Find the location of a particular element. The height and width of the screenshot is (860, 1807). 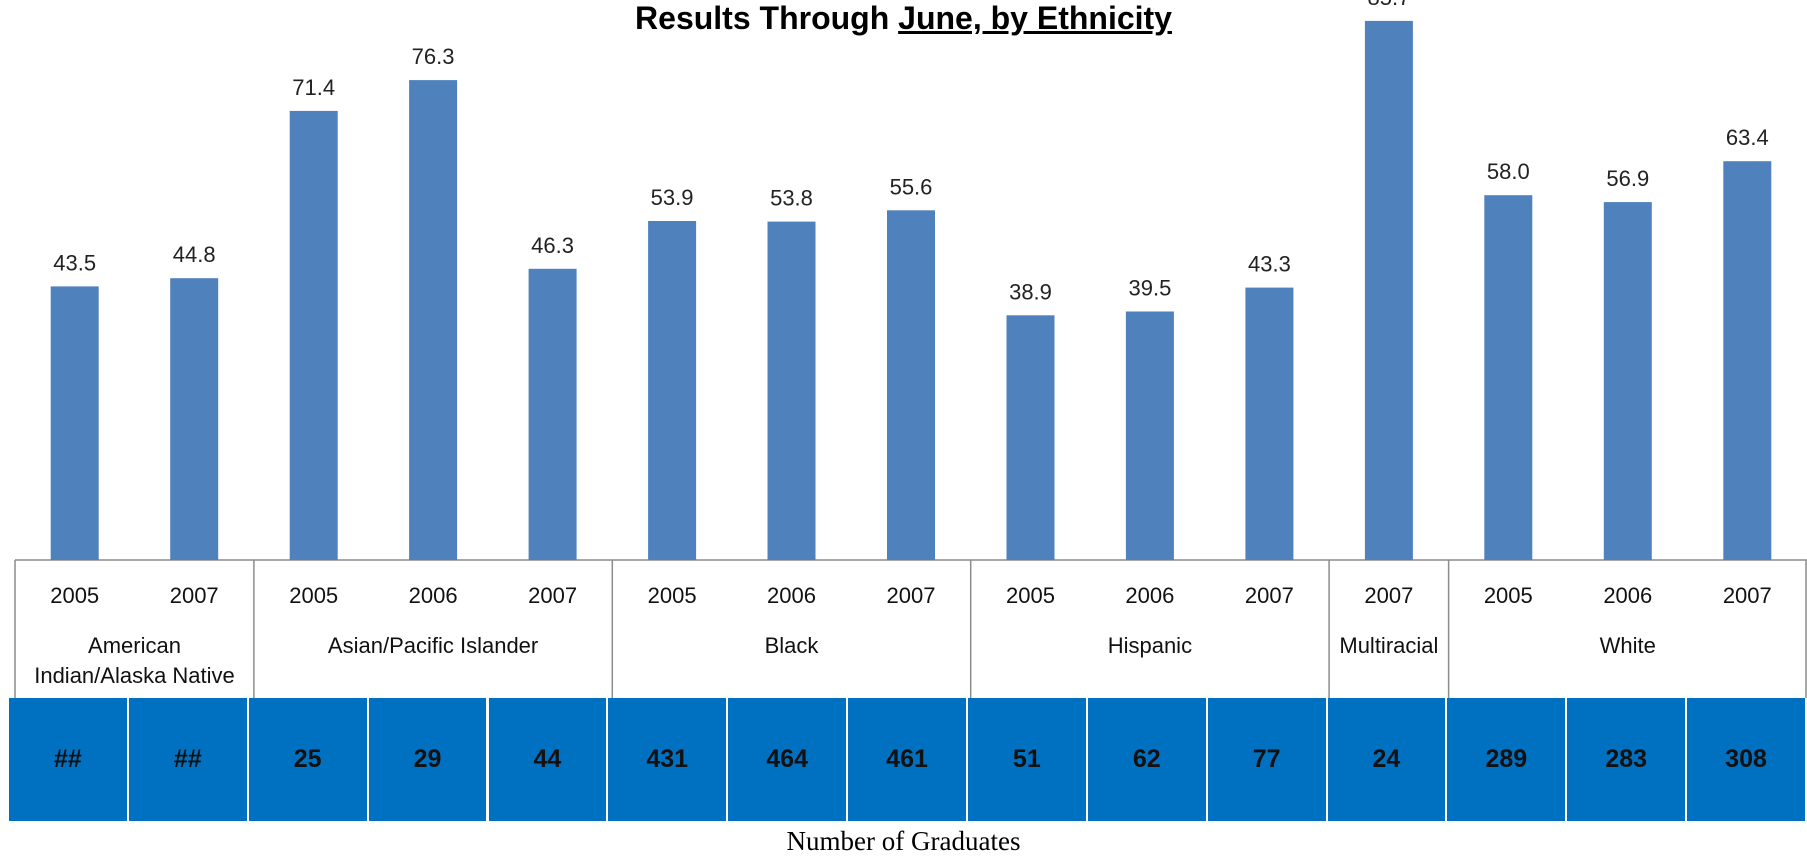

data-label: 46.3 is located at coordinates (552, 245).